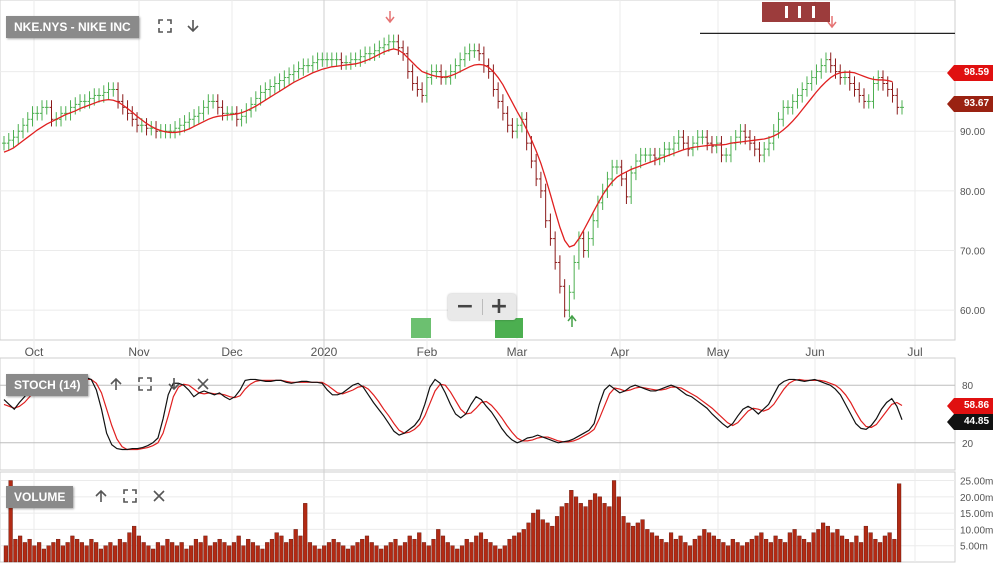 The image size is (996, 565). Describe the element at coordinates (138, 352) in the screenshot. I see `x-tick-label: Nov` at that location.